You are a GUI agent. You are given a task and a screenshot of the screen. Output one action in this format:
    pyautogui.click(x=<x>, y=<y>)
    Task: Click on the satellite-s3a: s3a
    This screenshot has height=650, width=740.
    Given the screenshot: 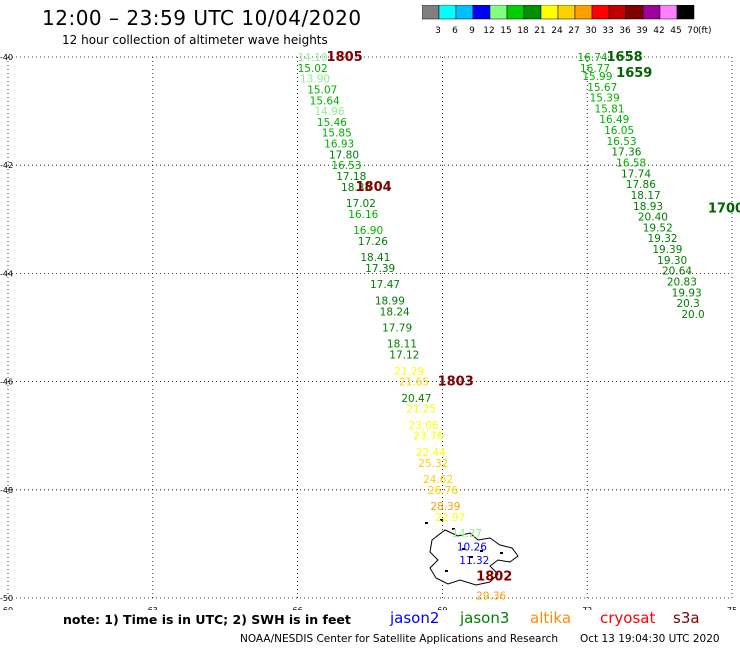 What is the action you would take?
    pyautogui.click(x=686, y=618)
    